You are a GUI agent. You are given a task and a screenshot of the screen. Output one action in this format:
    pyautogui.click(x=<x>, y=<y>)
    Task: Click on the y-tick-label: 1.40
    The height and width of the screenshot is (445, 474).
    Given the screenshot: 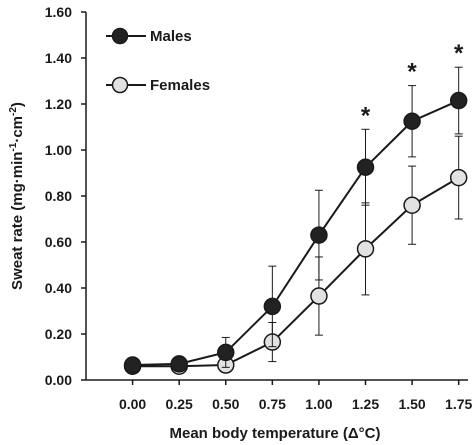 What is the action you would take?
    pyautogui.click(x=58, y=58)
    